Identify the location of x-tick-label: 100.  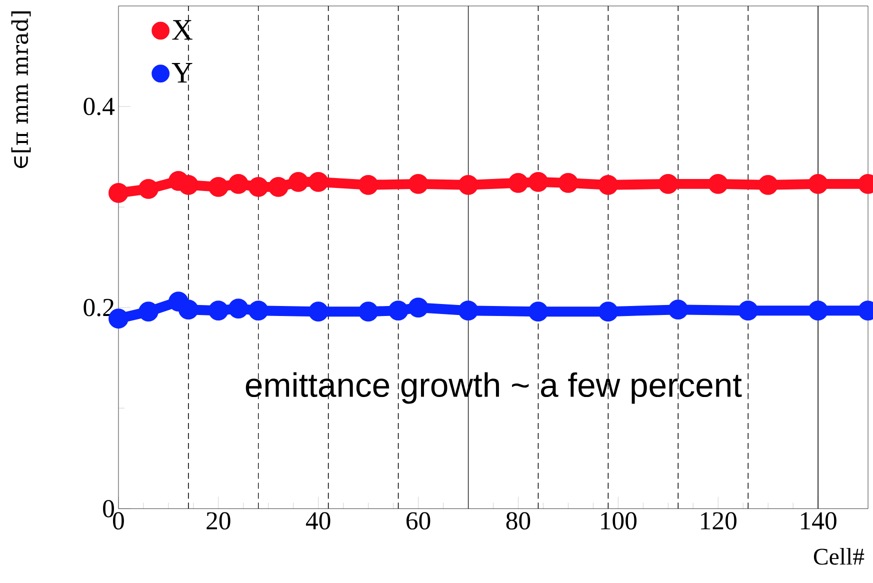
(619, 521).